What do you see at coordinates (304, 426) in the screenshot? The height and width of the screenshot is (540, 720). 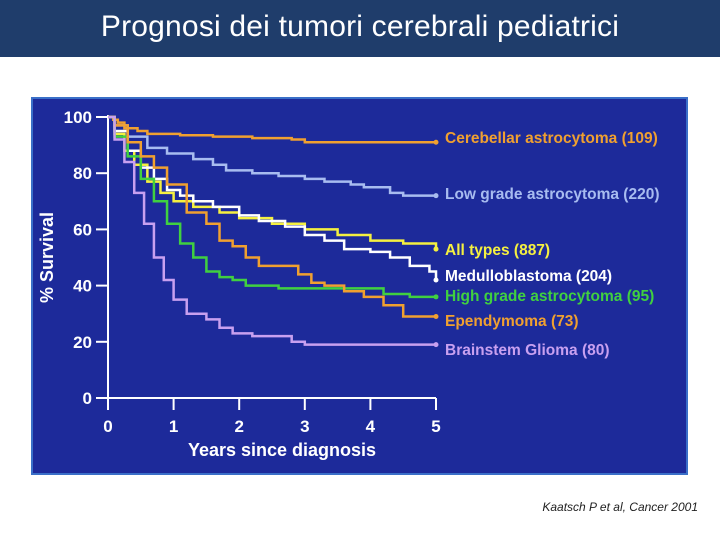 I see `x-tick-label: 3` at bounding box center [304, 426].